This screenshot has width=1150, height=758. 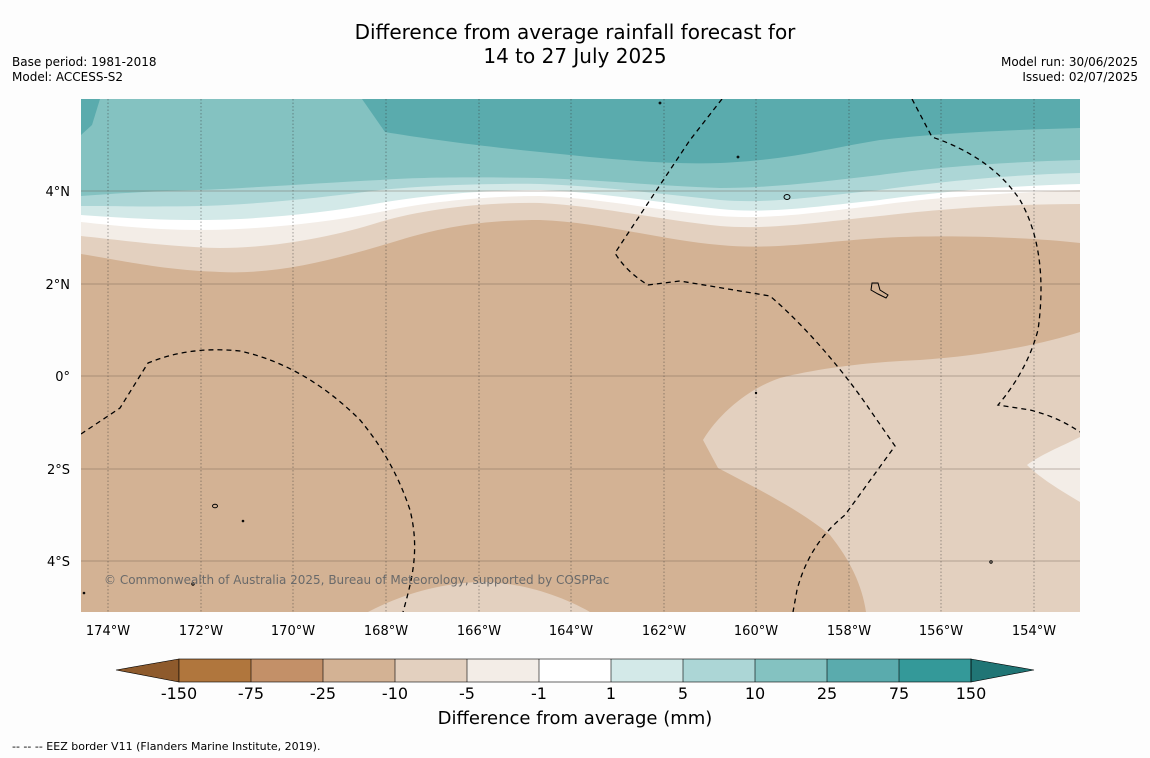 I want to click on svg-text: -1, so click(x=539, y=692).